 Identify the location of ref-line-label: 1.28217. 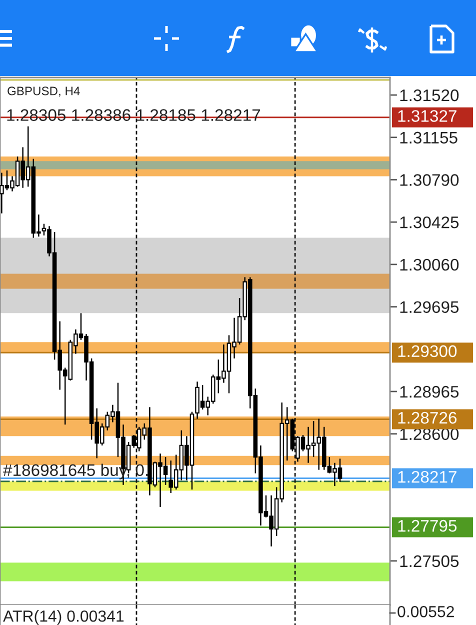
(427, 476).